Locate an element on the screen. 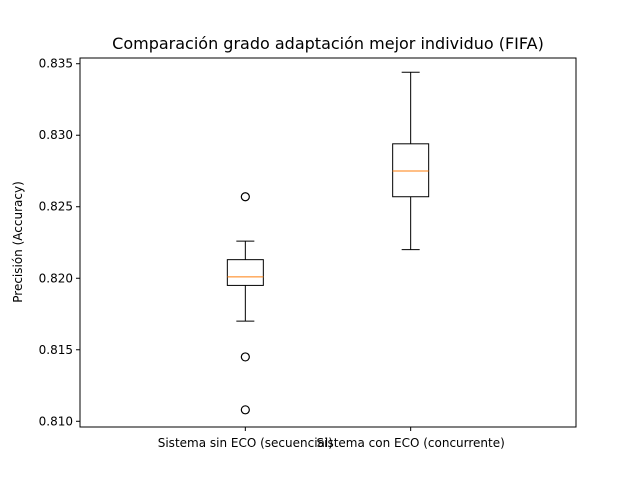 This screenshot has height=480, width=640. y-tick-label: 0.825 is located at coordinates (56, 207).